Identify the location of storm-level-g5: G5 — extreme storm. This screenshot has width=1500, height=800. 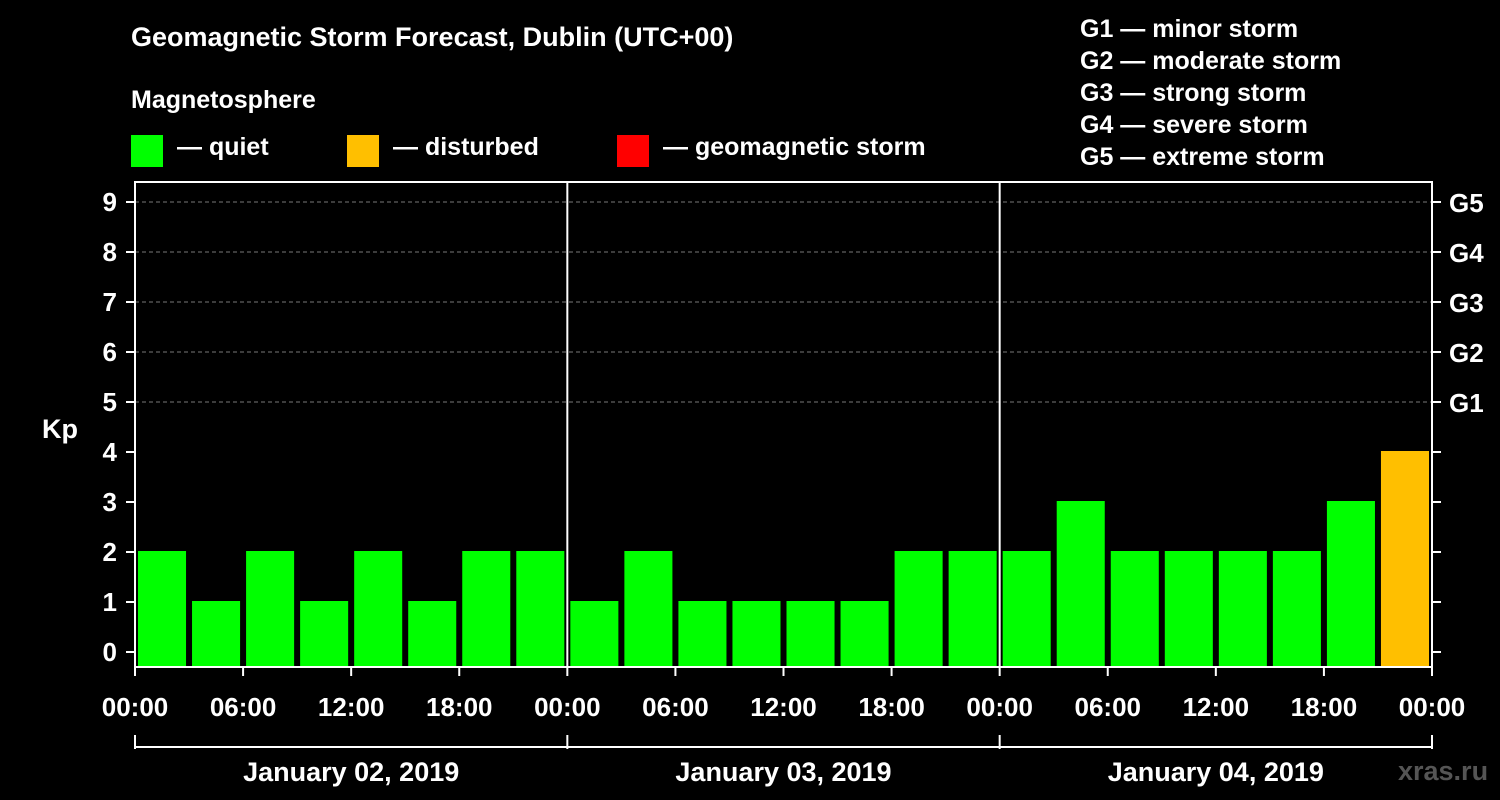
(1202, 157).